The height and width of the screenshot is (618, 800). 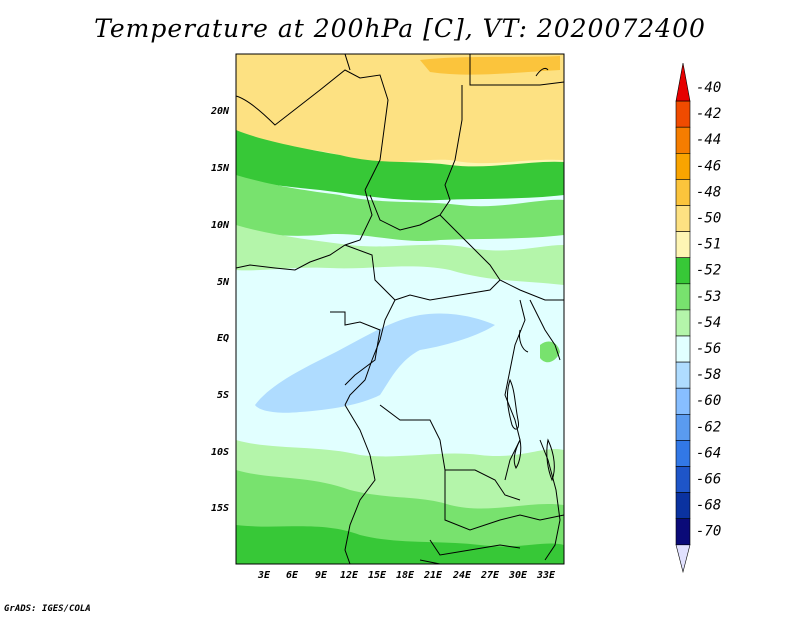 What do you see at coordinates (708, 192) in the screenshot?
I see `colorbar-label: -48` at bounding box center [708, 192].